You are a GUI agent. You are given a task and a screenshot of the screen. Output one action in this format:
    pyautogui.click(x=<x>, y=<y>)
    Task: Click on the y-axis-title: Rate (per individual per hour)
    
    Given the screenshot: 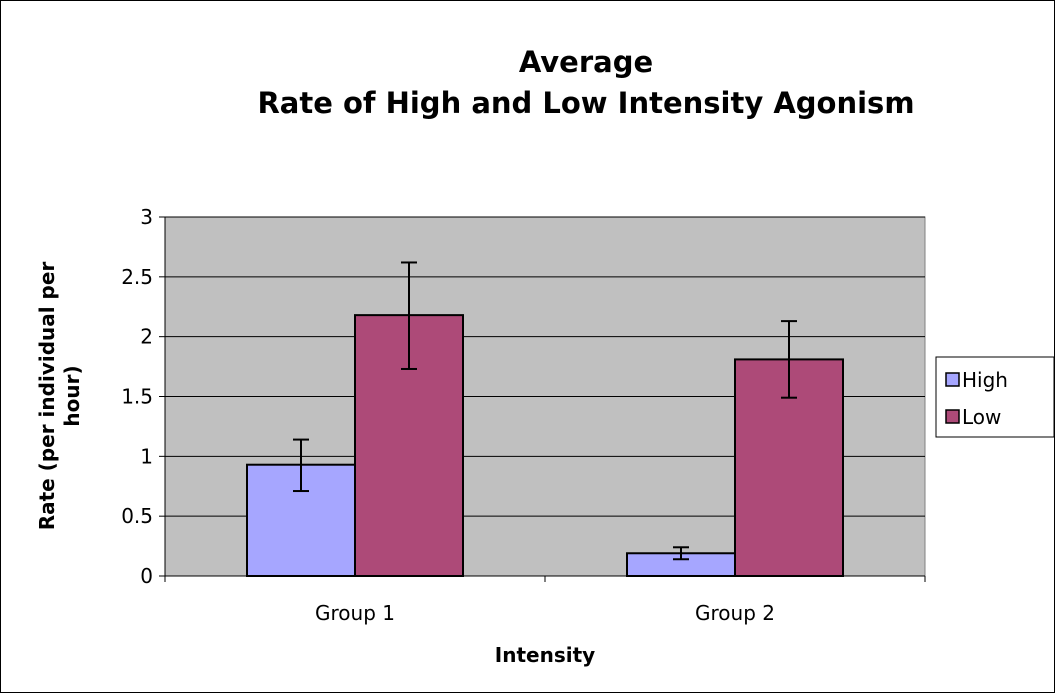 What is the action you would take?
    pyautogui.click(x=59, y=396)
    